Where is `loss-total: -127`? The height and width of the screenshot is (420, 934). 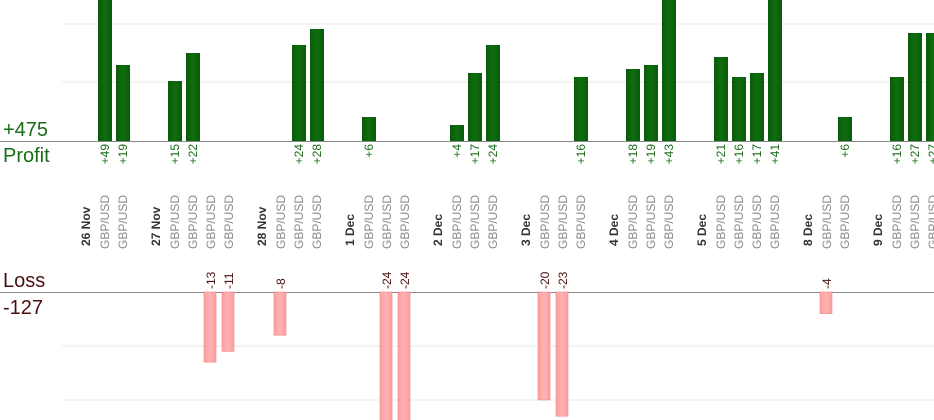
loss-total: -127 is located at coordinates (23, 308).